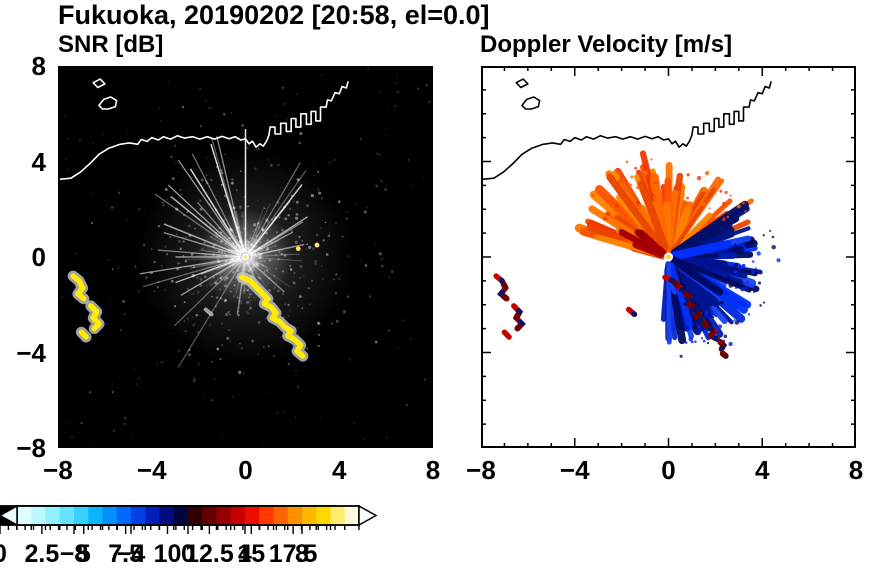 Image resolution: width=870 pixels, height=570 pixels. Describe the element at coordinates (302, 554) in the screenshot. I see `colorbar-tick-label: 8` at that location.